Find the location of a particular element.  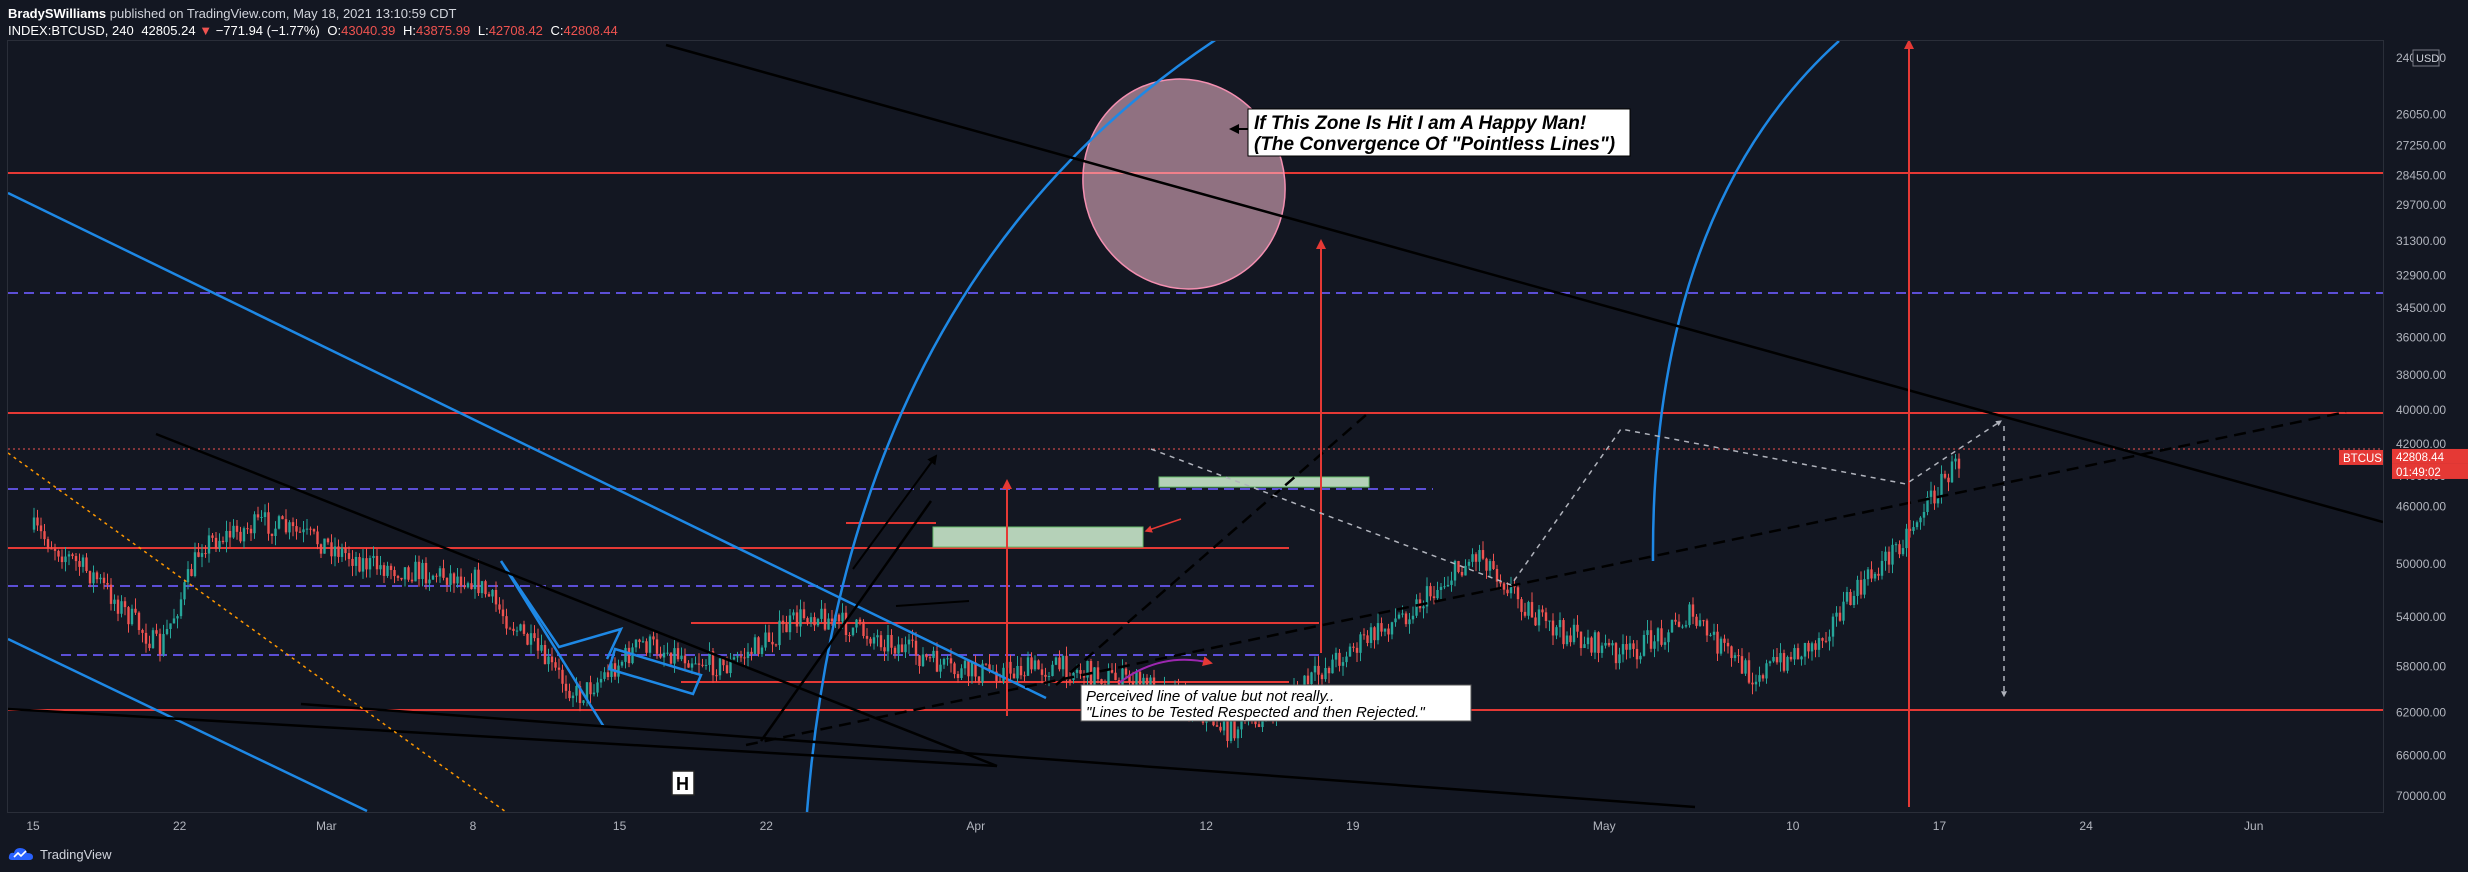

price-tick-label: 28450.00 is located at coordinates (2421, 175).